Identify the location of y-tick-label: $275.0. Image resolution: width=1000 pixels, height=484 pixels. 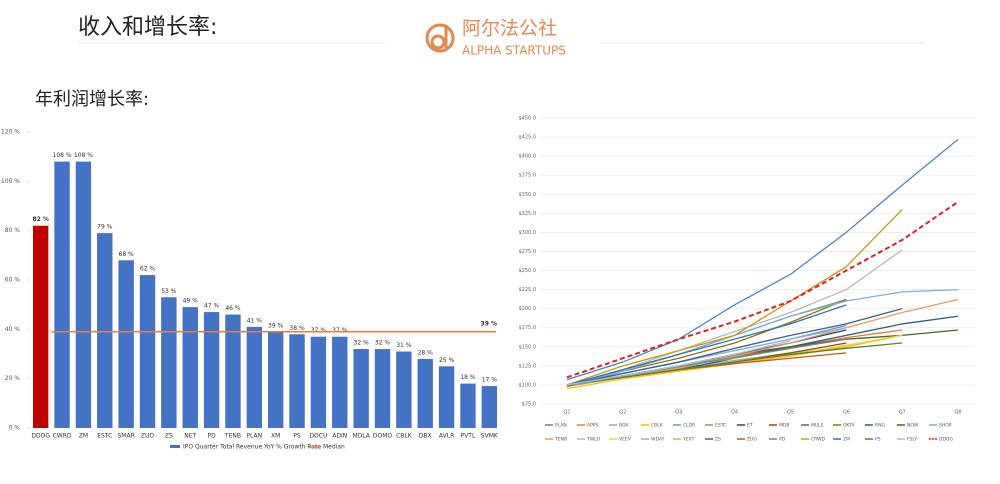
(528, 252).